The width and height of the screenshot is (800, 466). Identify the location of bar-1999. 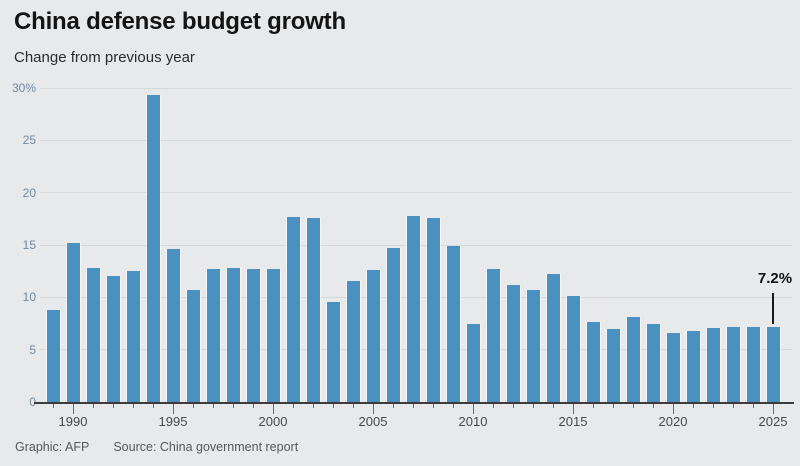
(253, 335).